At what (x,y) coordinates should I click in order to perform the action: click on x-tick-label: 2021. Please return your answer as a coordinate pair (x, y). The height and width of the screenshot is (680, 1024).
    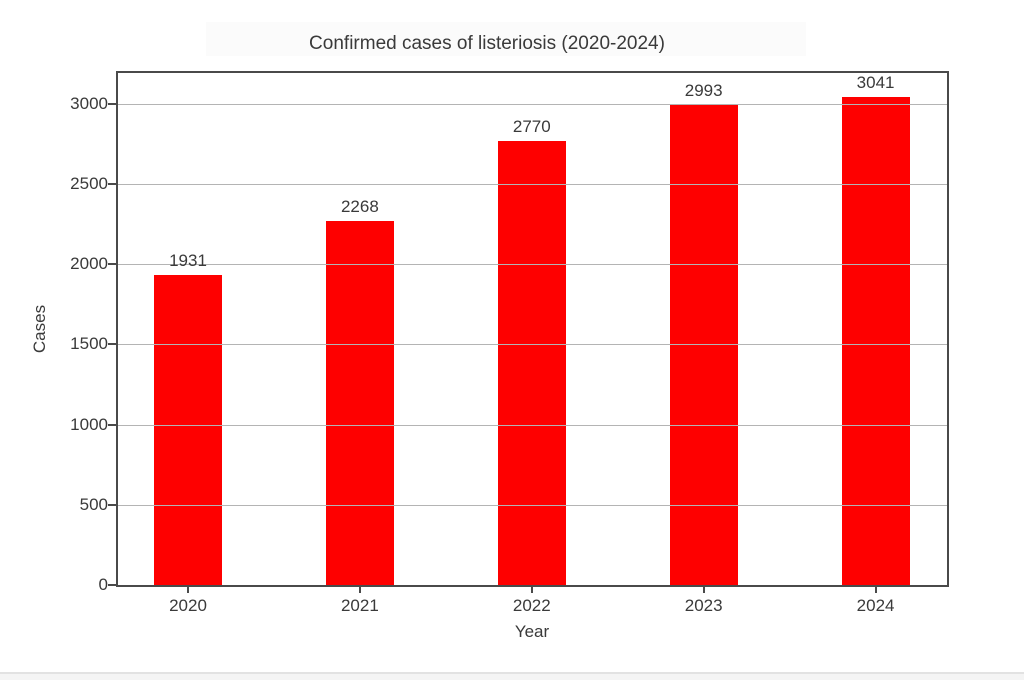
    Looking at the image, I should click on (359, 605).